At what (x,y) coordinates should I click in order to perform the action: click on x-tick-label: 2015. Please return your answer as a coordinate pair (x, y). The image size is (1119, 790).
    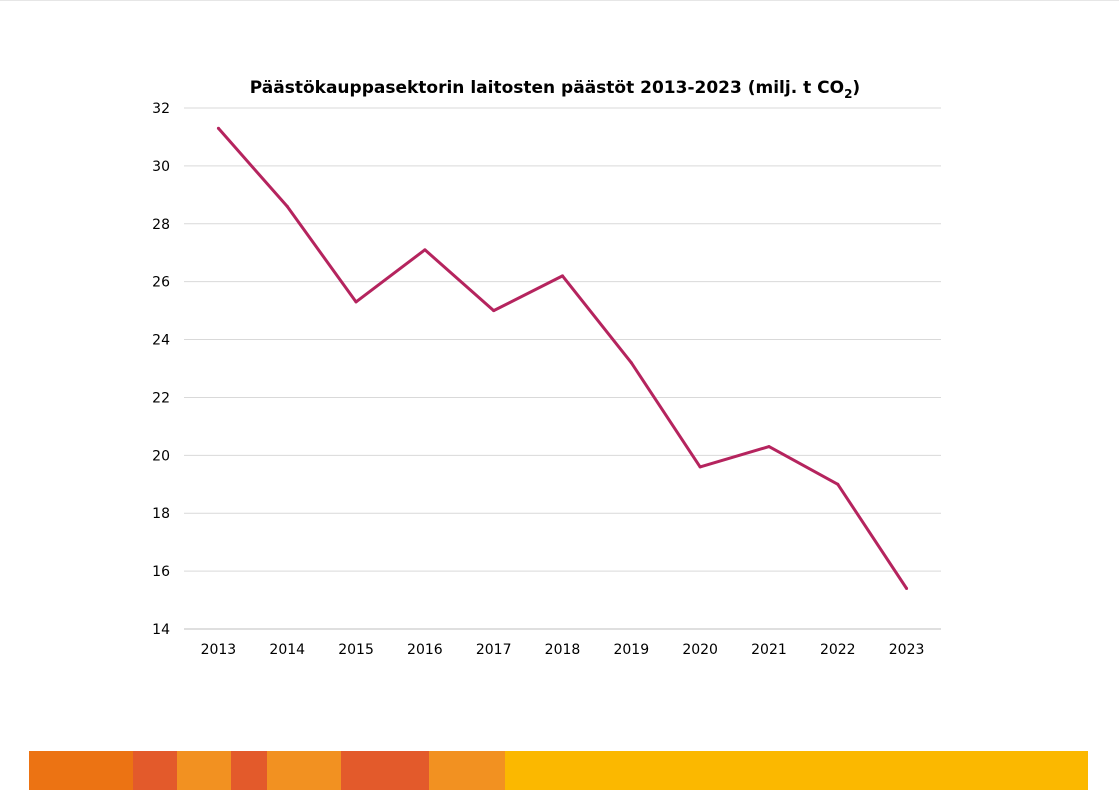
    Looking at the image, I should click on (356, 650).